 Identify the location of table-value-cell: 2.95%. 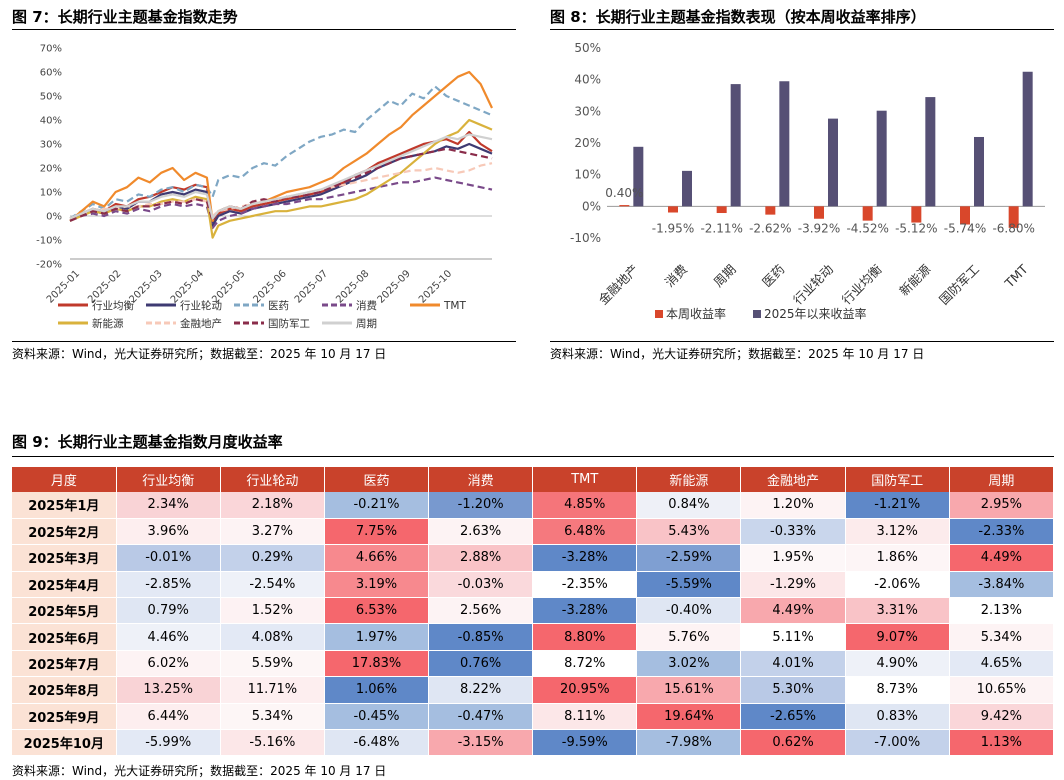
(1002, 505).